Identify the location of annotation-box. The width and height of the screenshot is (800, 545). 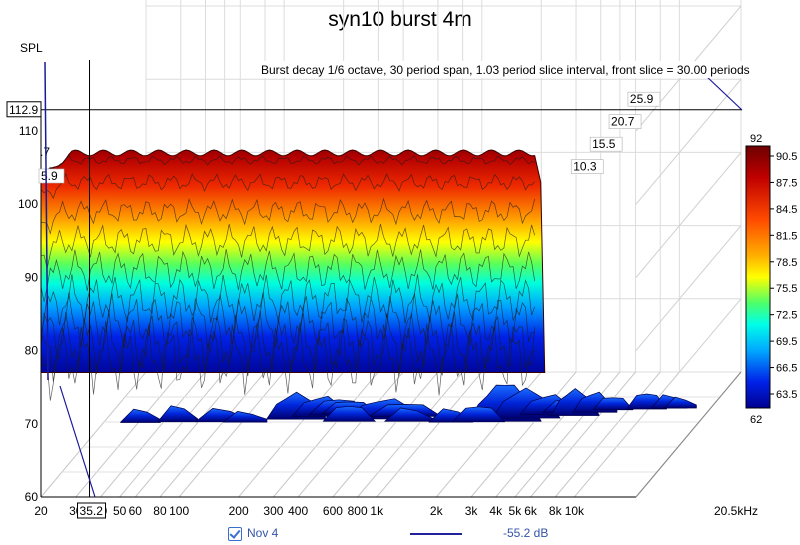
(500, 69).